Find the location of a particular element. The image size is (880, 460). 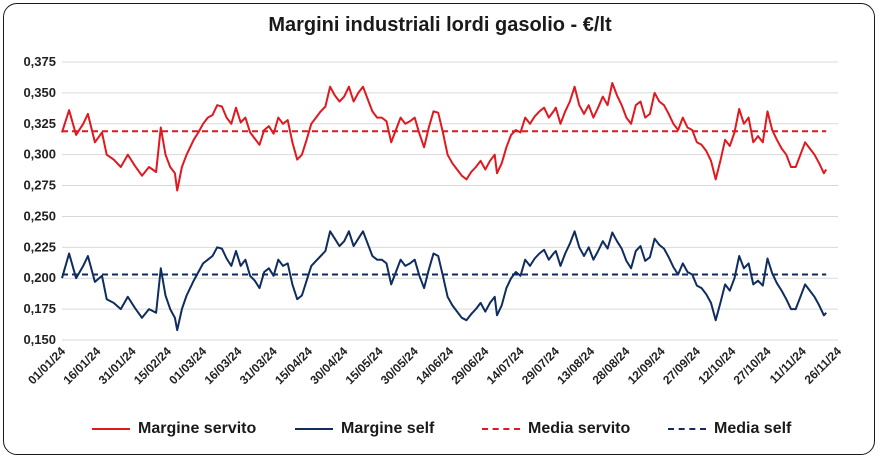

x-tick-label: 26/11/24 is located at coordinates (823, 365).